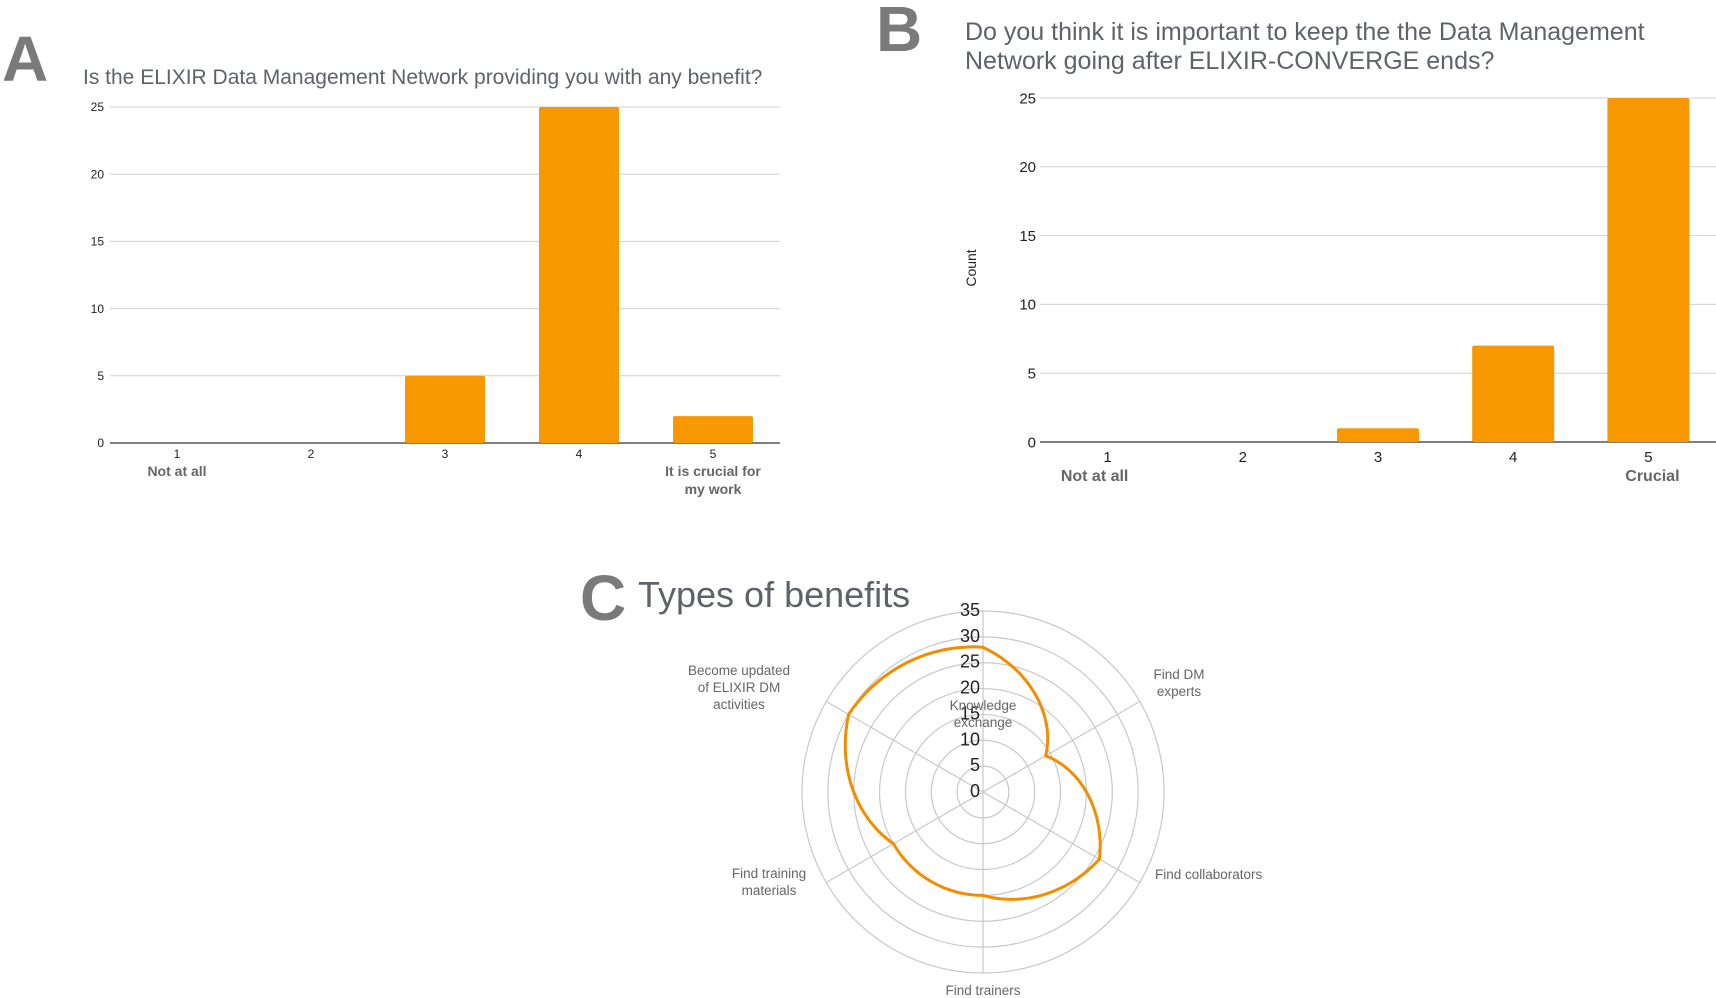 This screenshot has width=1716, height=998. I want to click on b-x-tick-label: 5, so click(1648, 457).